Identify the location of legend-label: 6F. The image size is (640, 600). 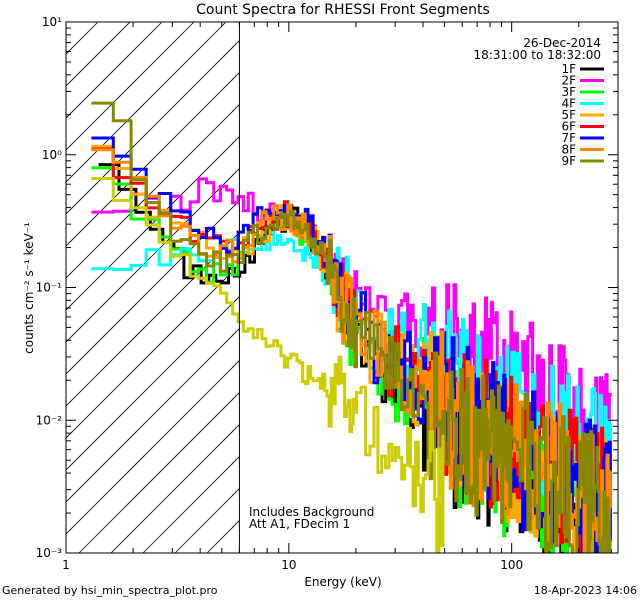
(568, 127).